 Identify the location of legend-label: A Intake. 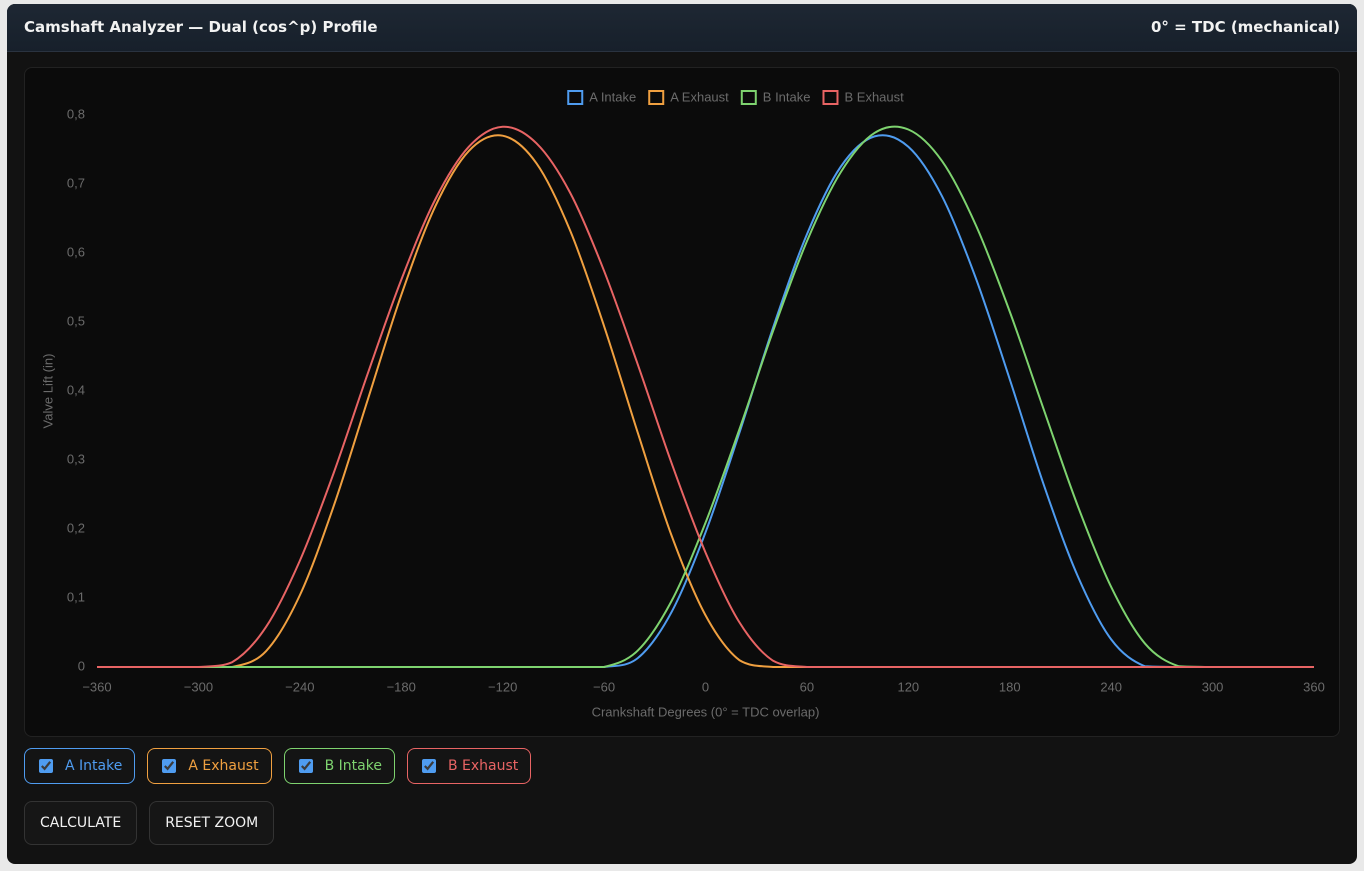
(612, 96).